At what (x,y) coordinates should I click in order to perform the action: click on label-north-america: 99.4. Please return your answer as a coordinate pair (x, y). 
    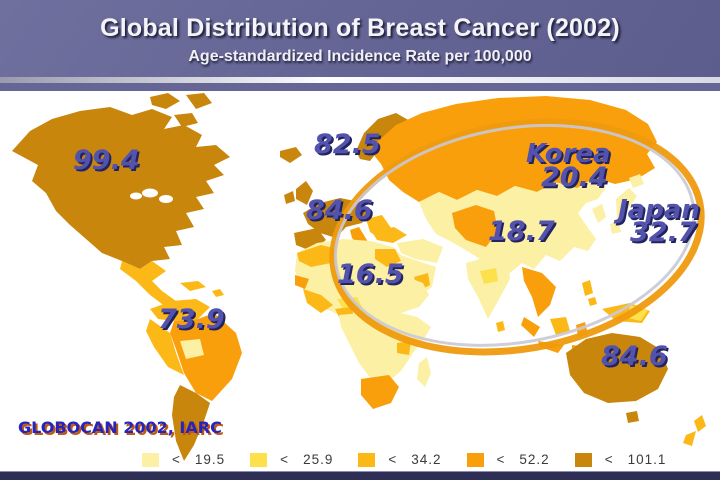
    Looking at the image, I should click on (106, 160).